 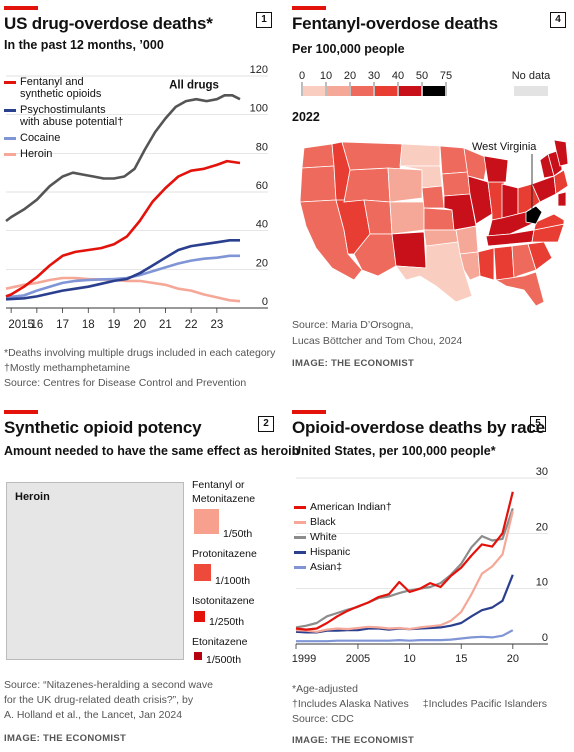 I want to click on x-tick-label: 23, so click(x=216, y=325).